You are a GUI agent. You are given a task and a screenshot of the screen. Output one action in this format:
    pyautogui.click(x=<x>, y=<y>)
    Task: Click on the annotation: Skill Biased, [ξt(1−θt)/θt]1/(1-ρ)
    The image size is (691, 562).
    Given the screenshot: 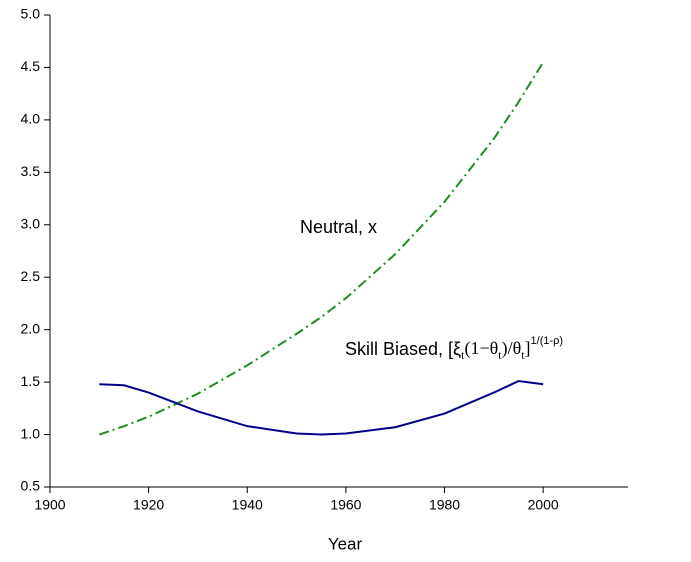 What is the action you would take?
    pyautogui.click(x=454, y=348)
    